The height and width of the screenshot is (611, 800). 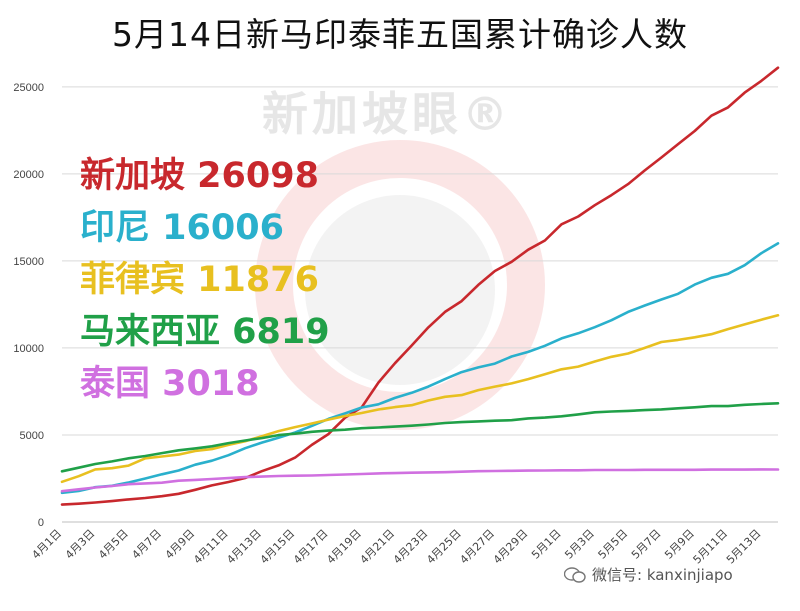 I want to click on wechat-icon, so click(x=575, y=574).